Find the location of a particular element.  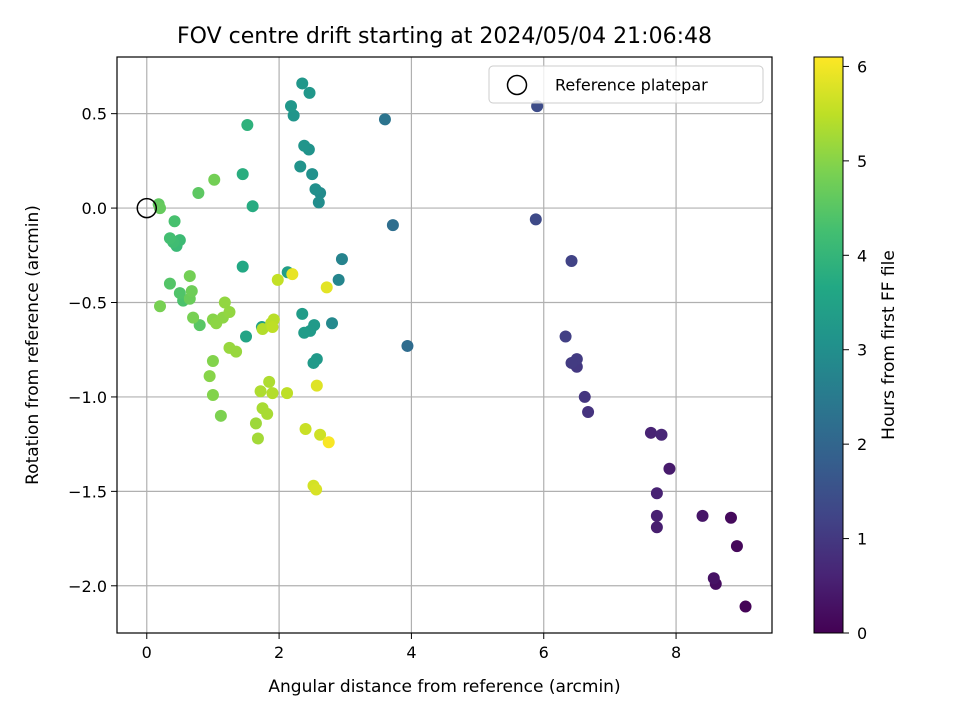

colorbar-tick-label: 5 is located at coordinates (862, 161).